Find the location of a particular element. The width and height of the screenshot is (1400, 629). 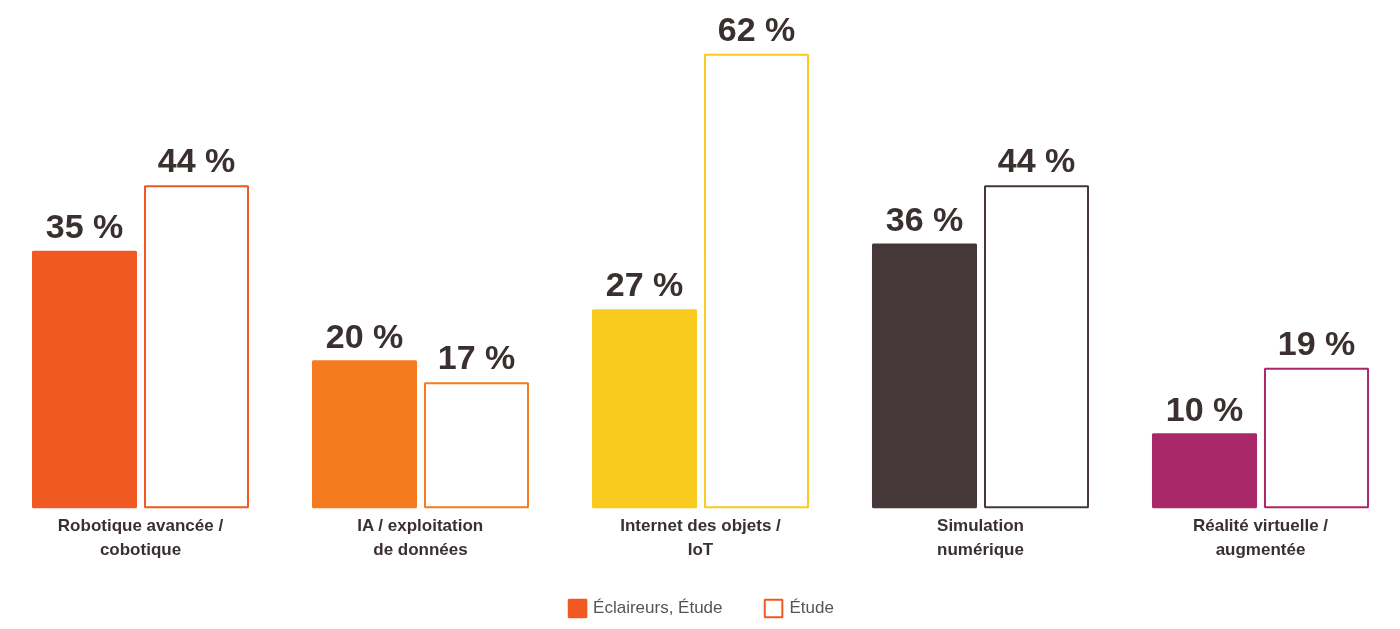

x-tick-label: Réalité virtuelle / augmentée is located at coordinates (1260, 537).